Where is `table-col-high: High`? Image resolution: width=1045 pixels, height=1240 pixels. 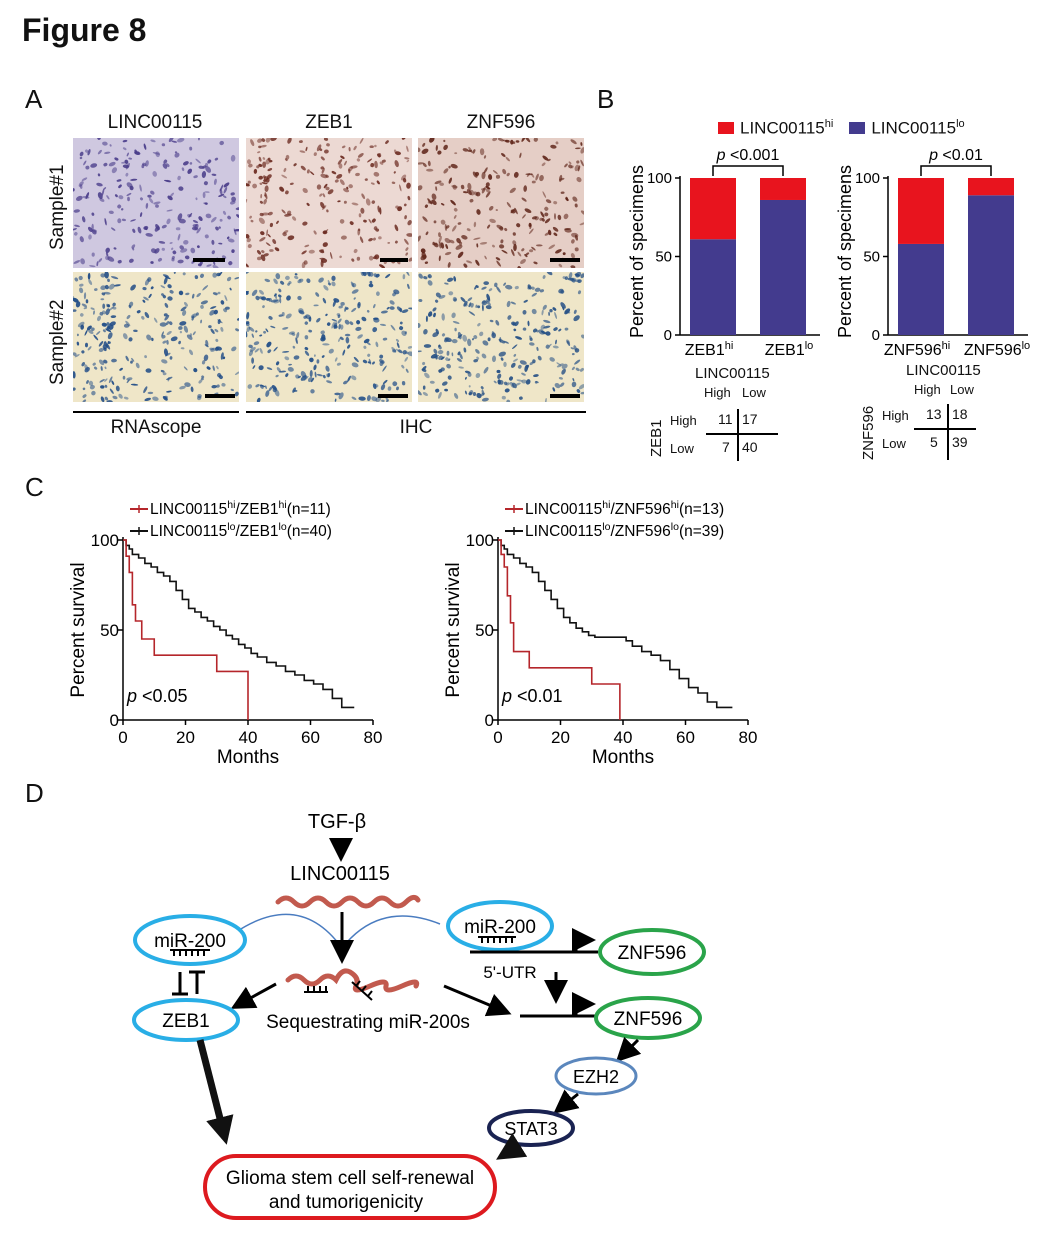 table-col-high: High is located at coordinates (927, 389).